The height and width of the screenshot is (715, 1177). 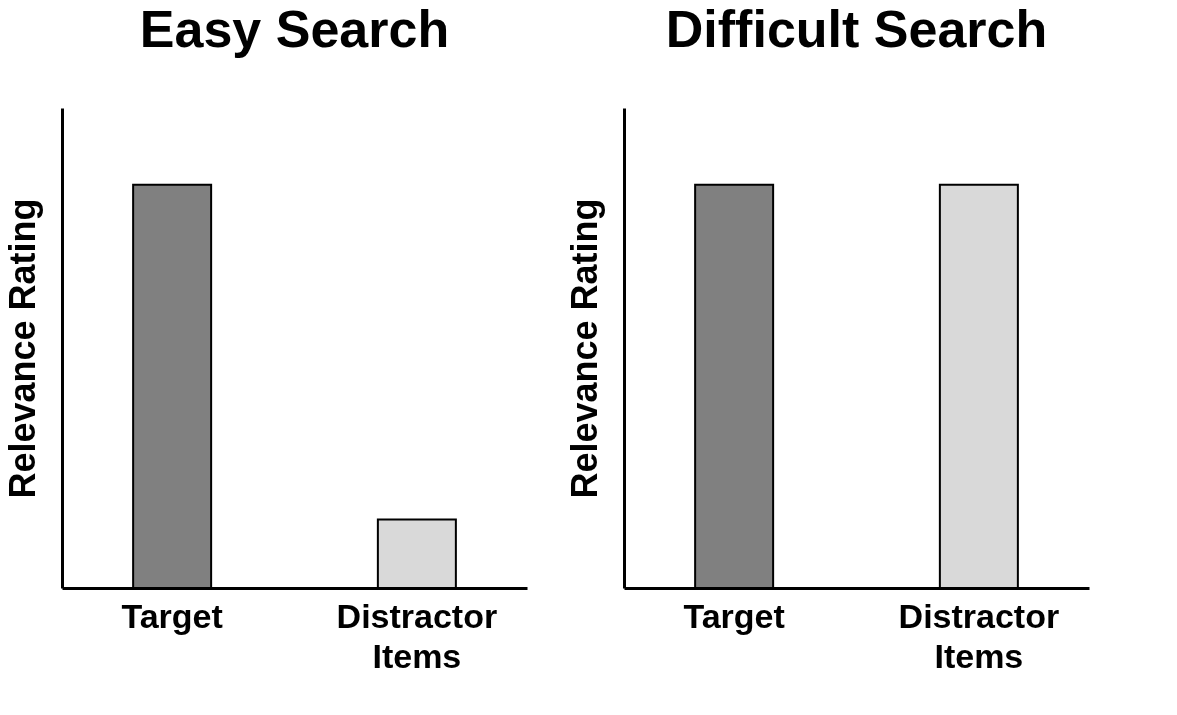 I want to click on chart-title: Easy Search, so click(x=294, y=29).